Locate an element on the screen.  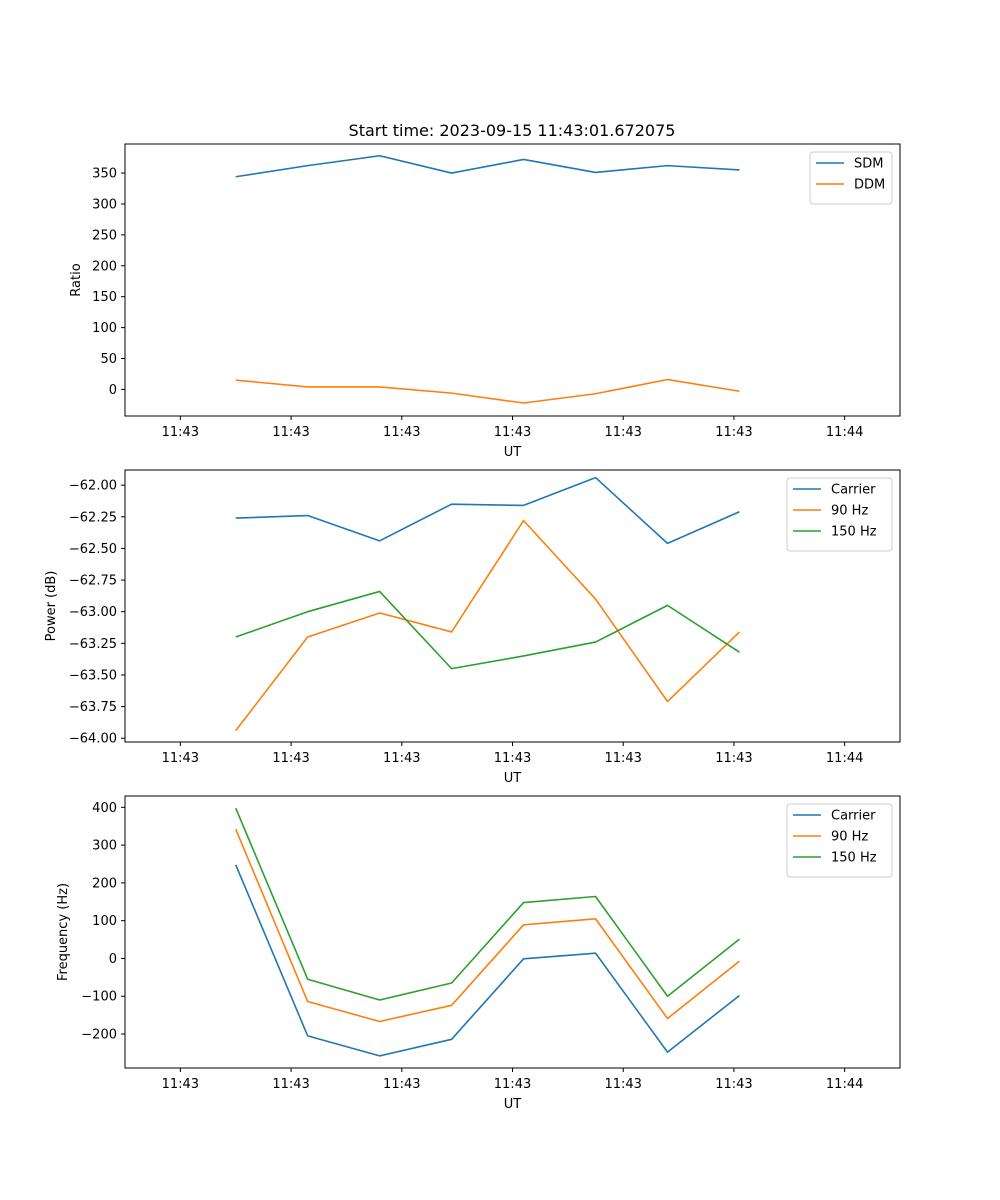
legend-label: SDM is located at coordinates (868, 164).